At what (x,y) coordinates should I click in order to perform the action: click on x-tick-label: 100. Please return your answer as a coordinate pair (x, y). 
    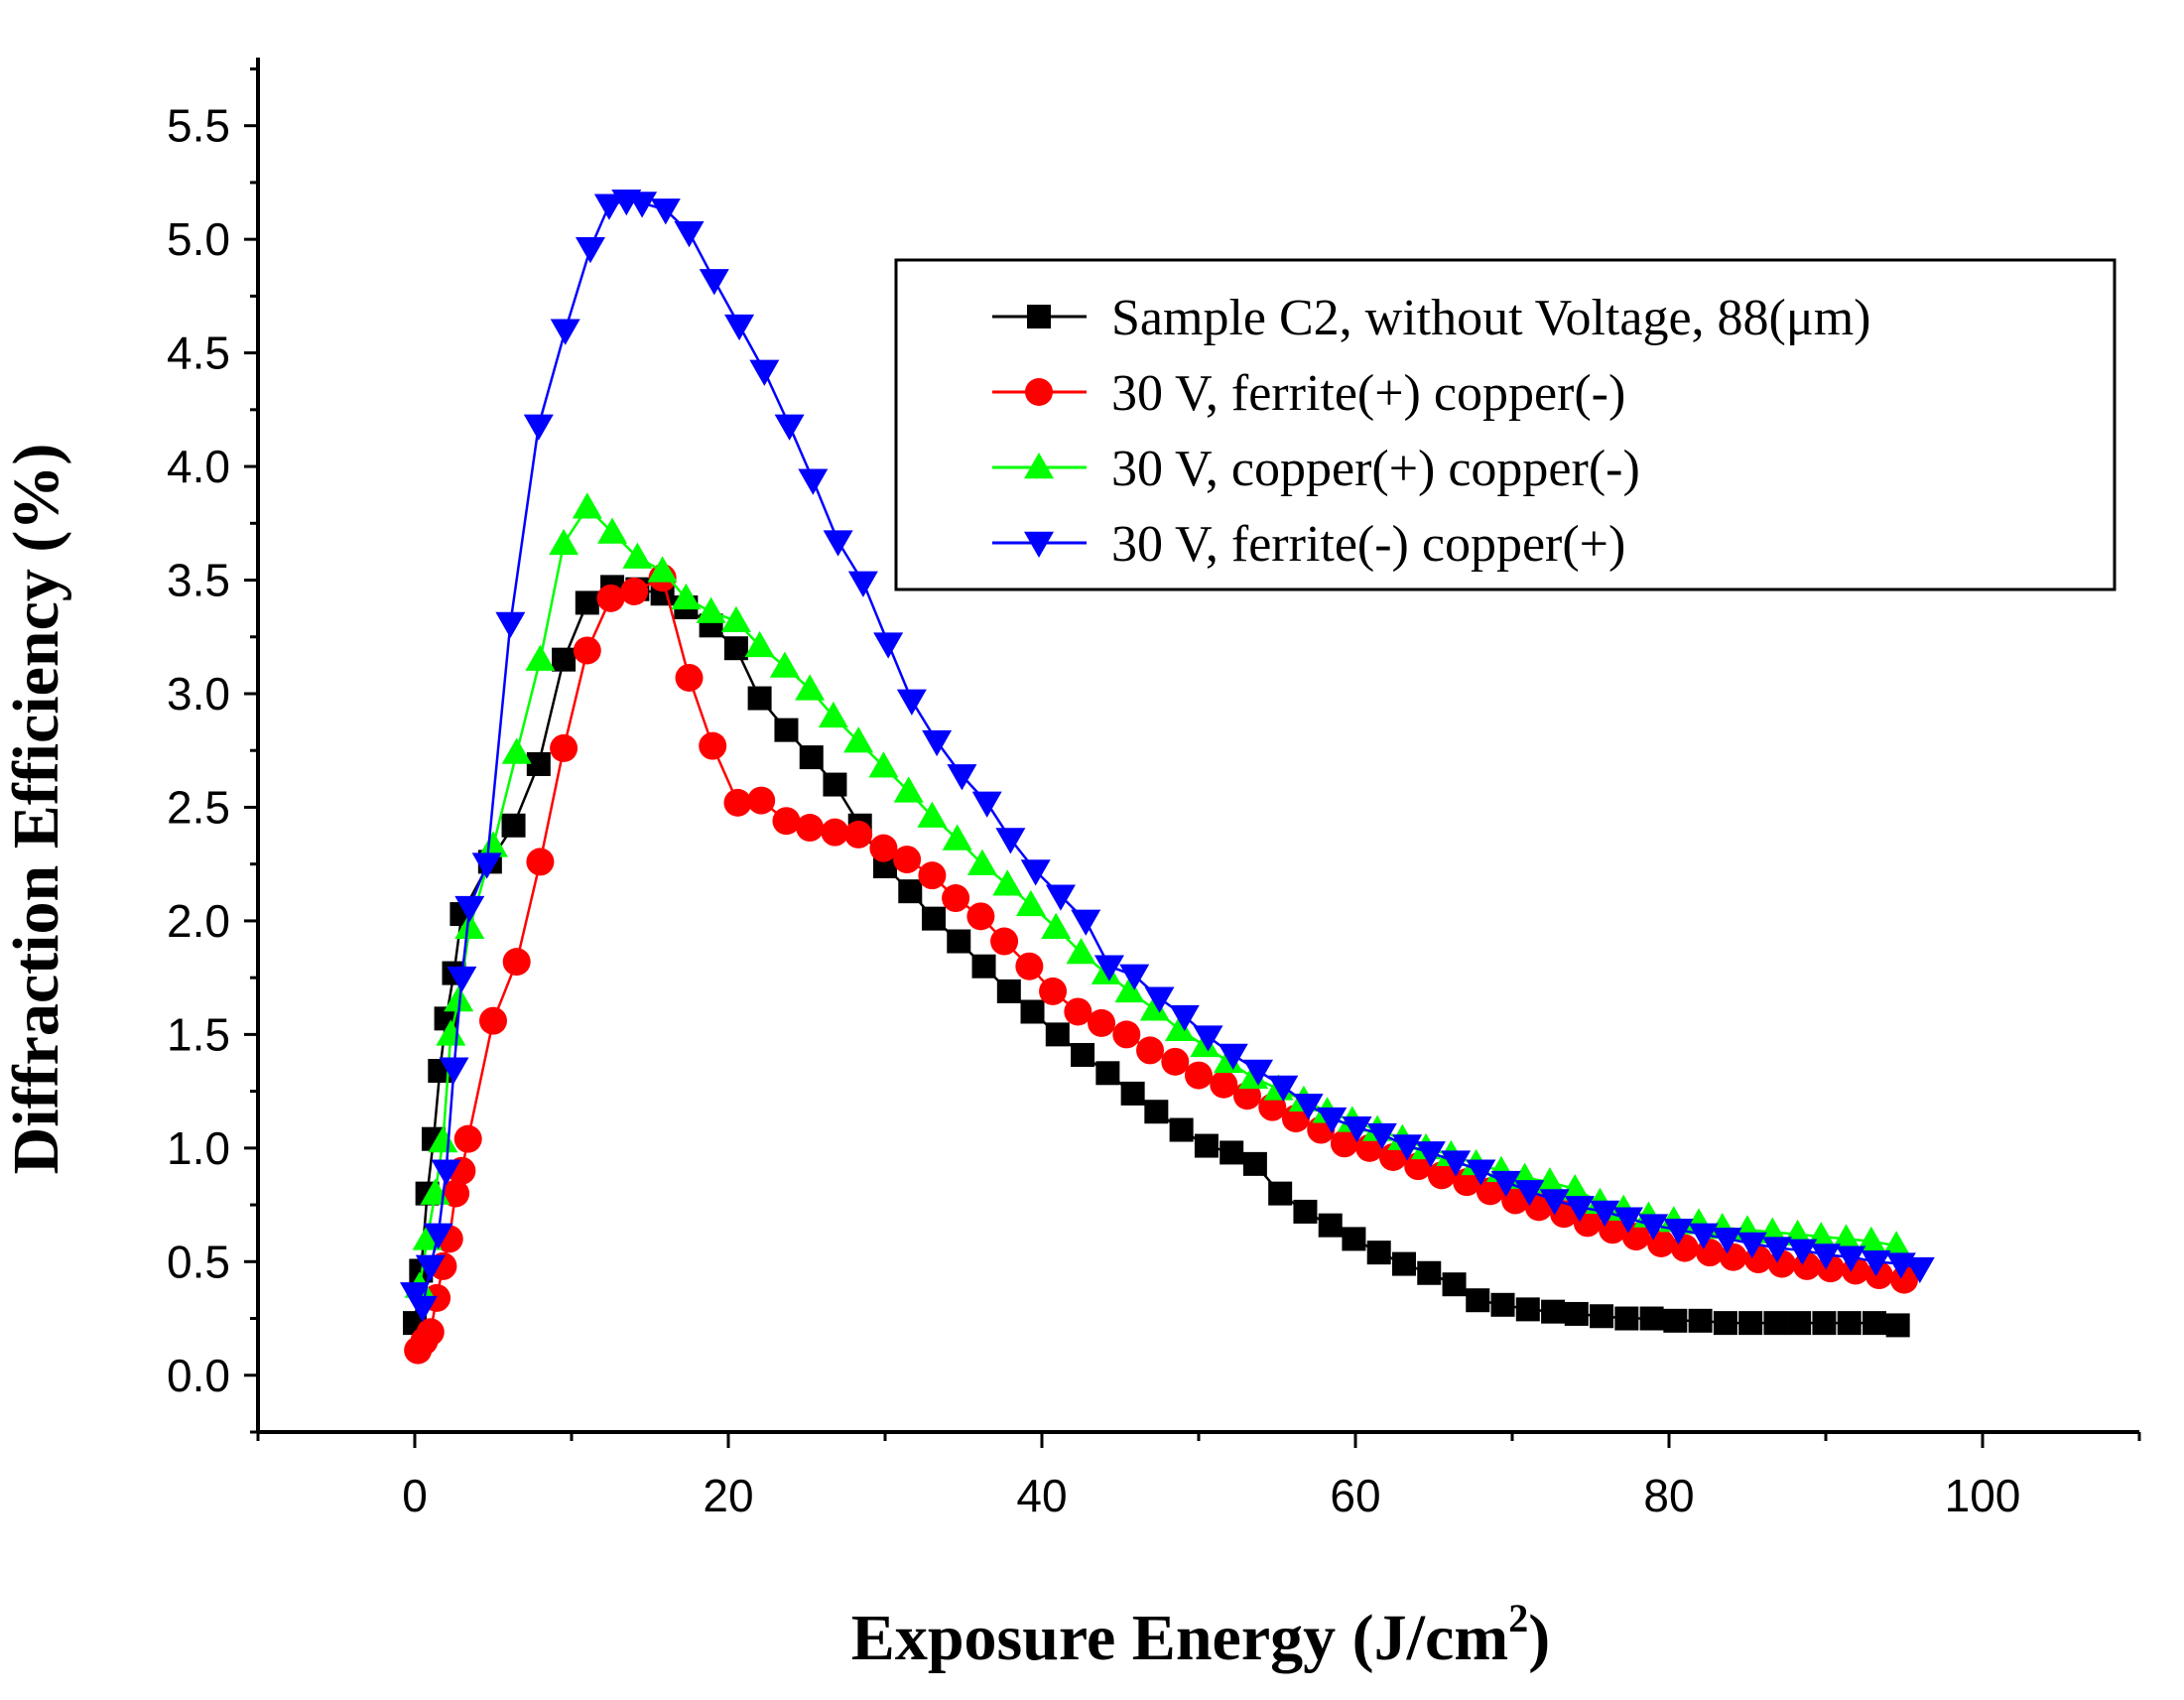
    Looking at the image, I should click on (1983, 1495).